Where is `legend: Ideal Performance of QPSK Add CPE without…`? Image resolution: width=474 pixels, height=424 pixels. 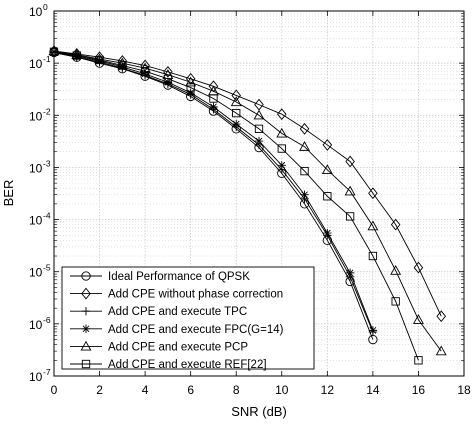
legend: Ideal Performance of QPSK Add CPE without… is located at coordinates (188, 318).